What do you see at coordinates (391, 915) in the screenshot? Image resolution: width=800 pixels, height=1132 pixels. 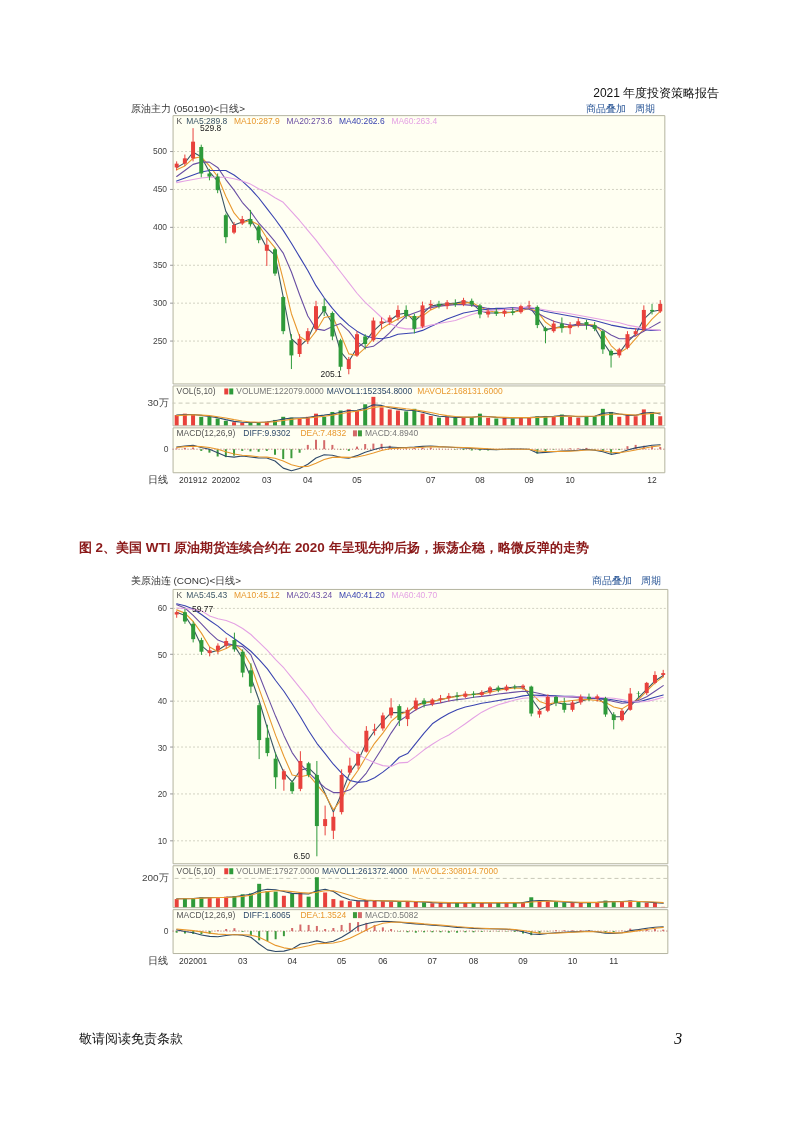 I see `legend-label: MACD:0.5082` at bounding box center [391, 915].